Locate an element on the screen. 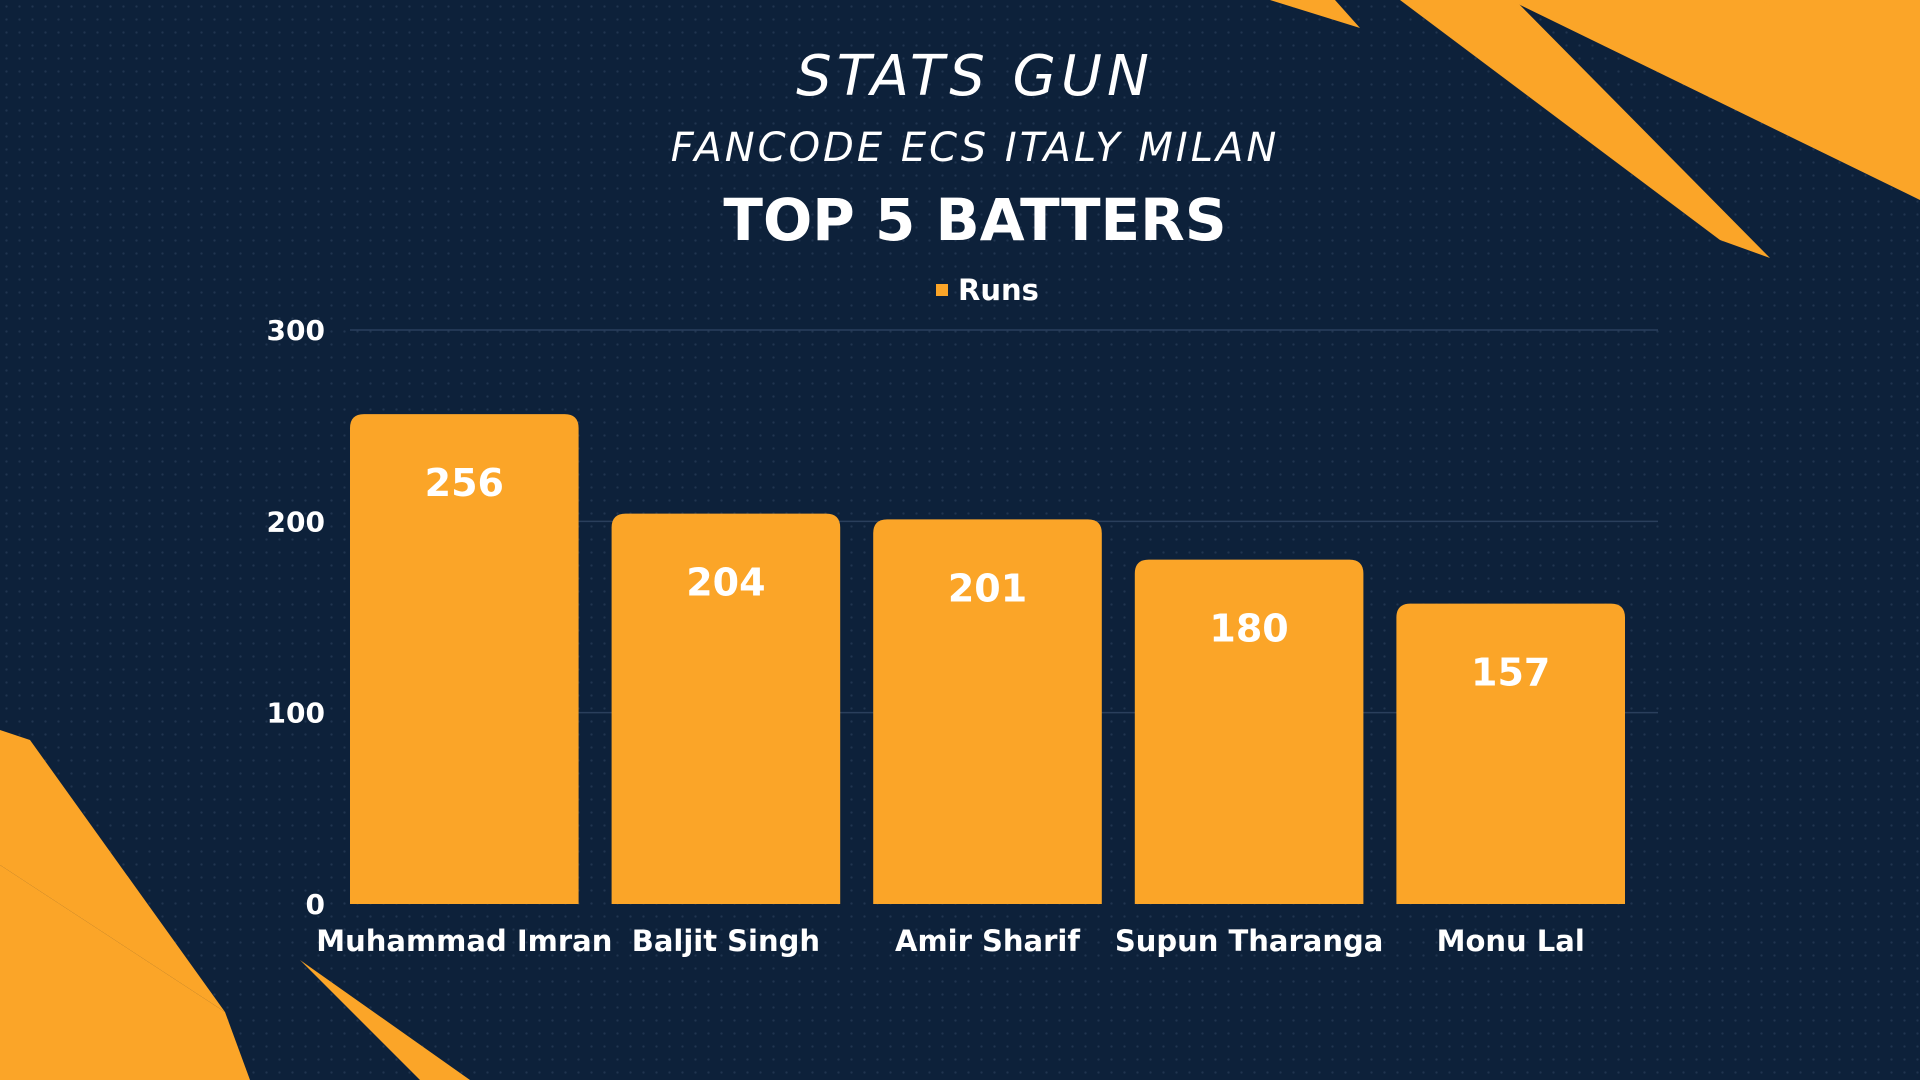 The height and width of the screenshot is (1080, 1920). y-tick-label: 300 is located at coordinates (296, 330).